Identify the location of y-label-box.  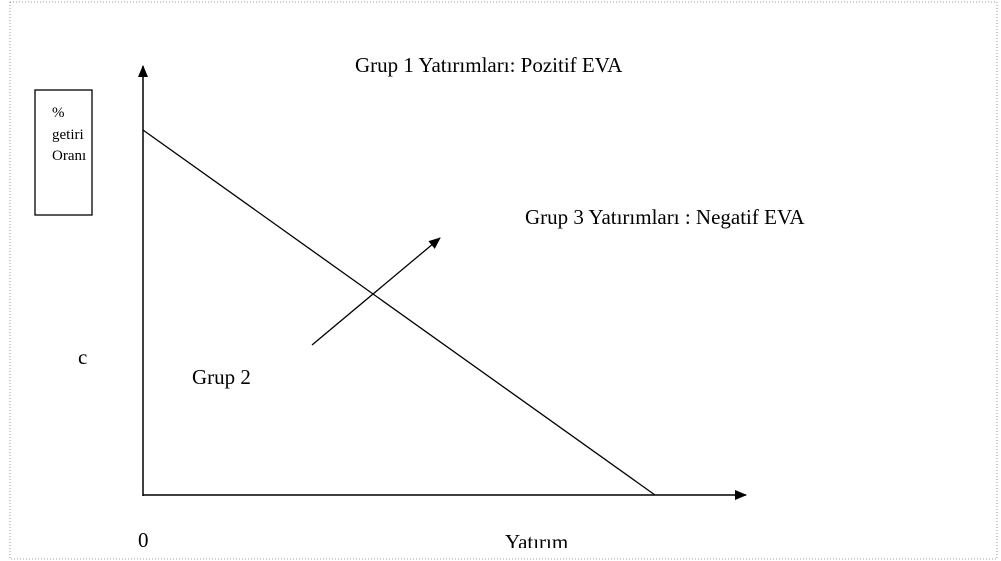
(63, 152).